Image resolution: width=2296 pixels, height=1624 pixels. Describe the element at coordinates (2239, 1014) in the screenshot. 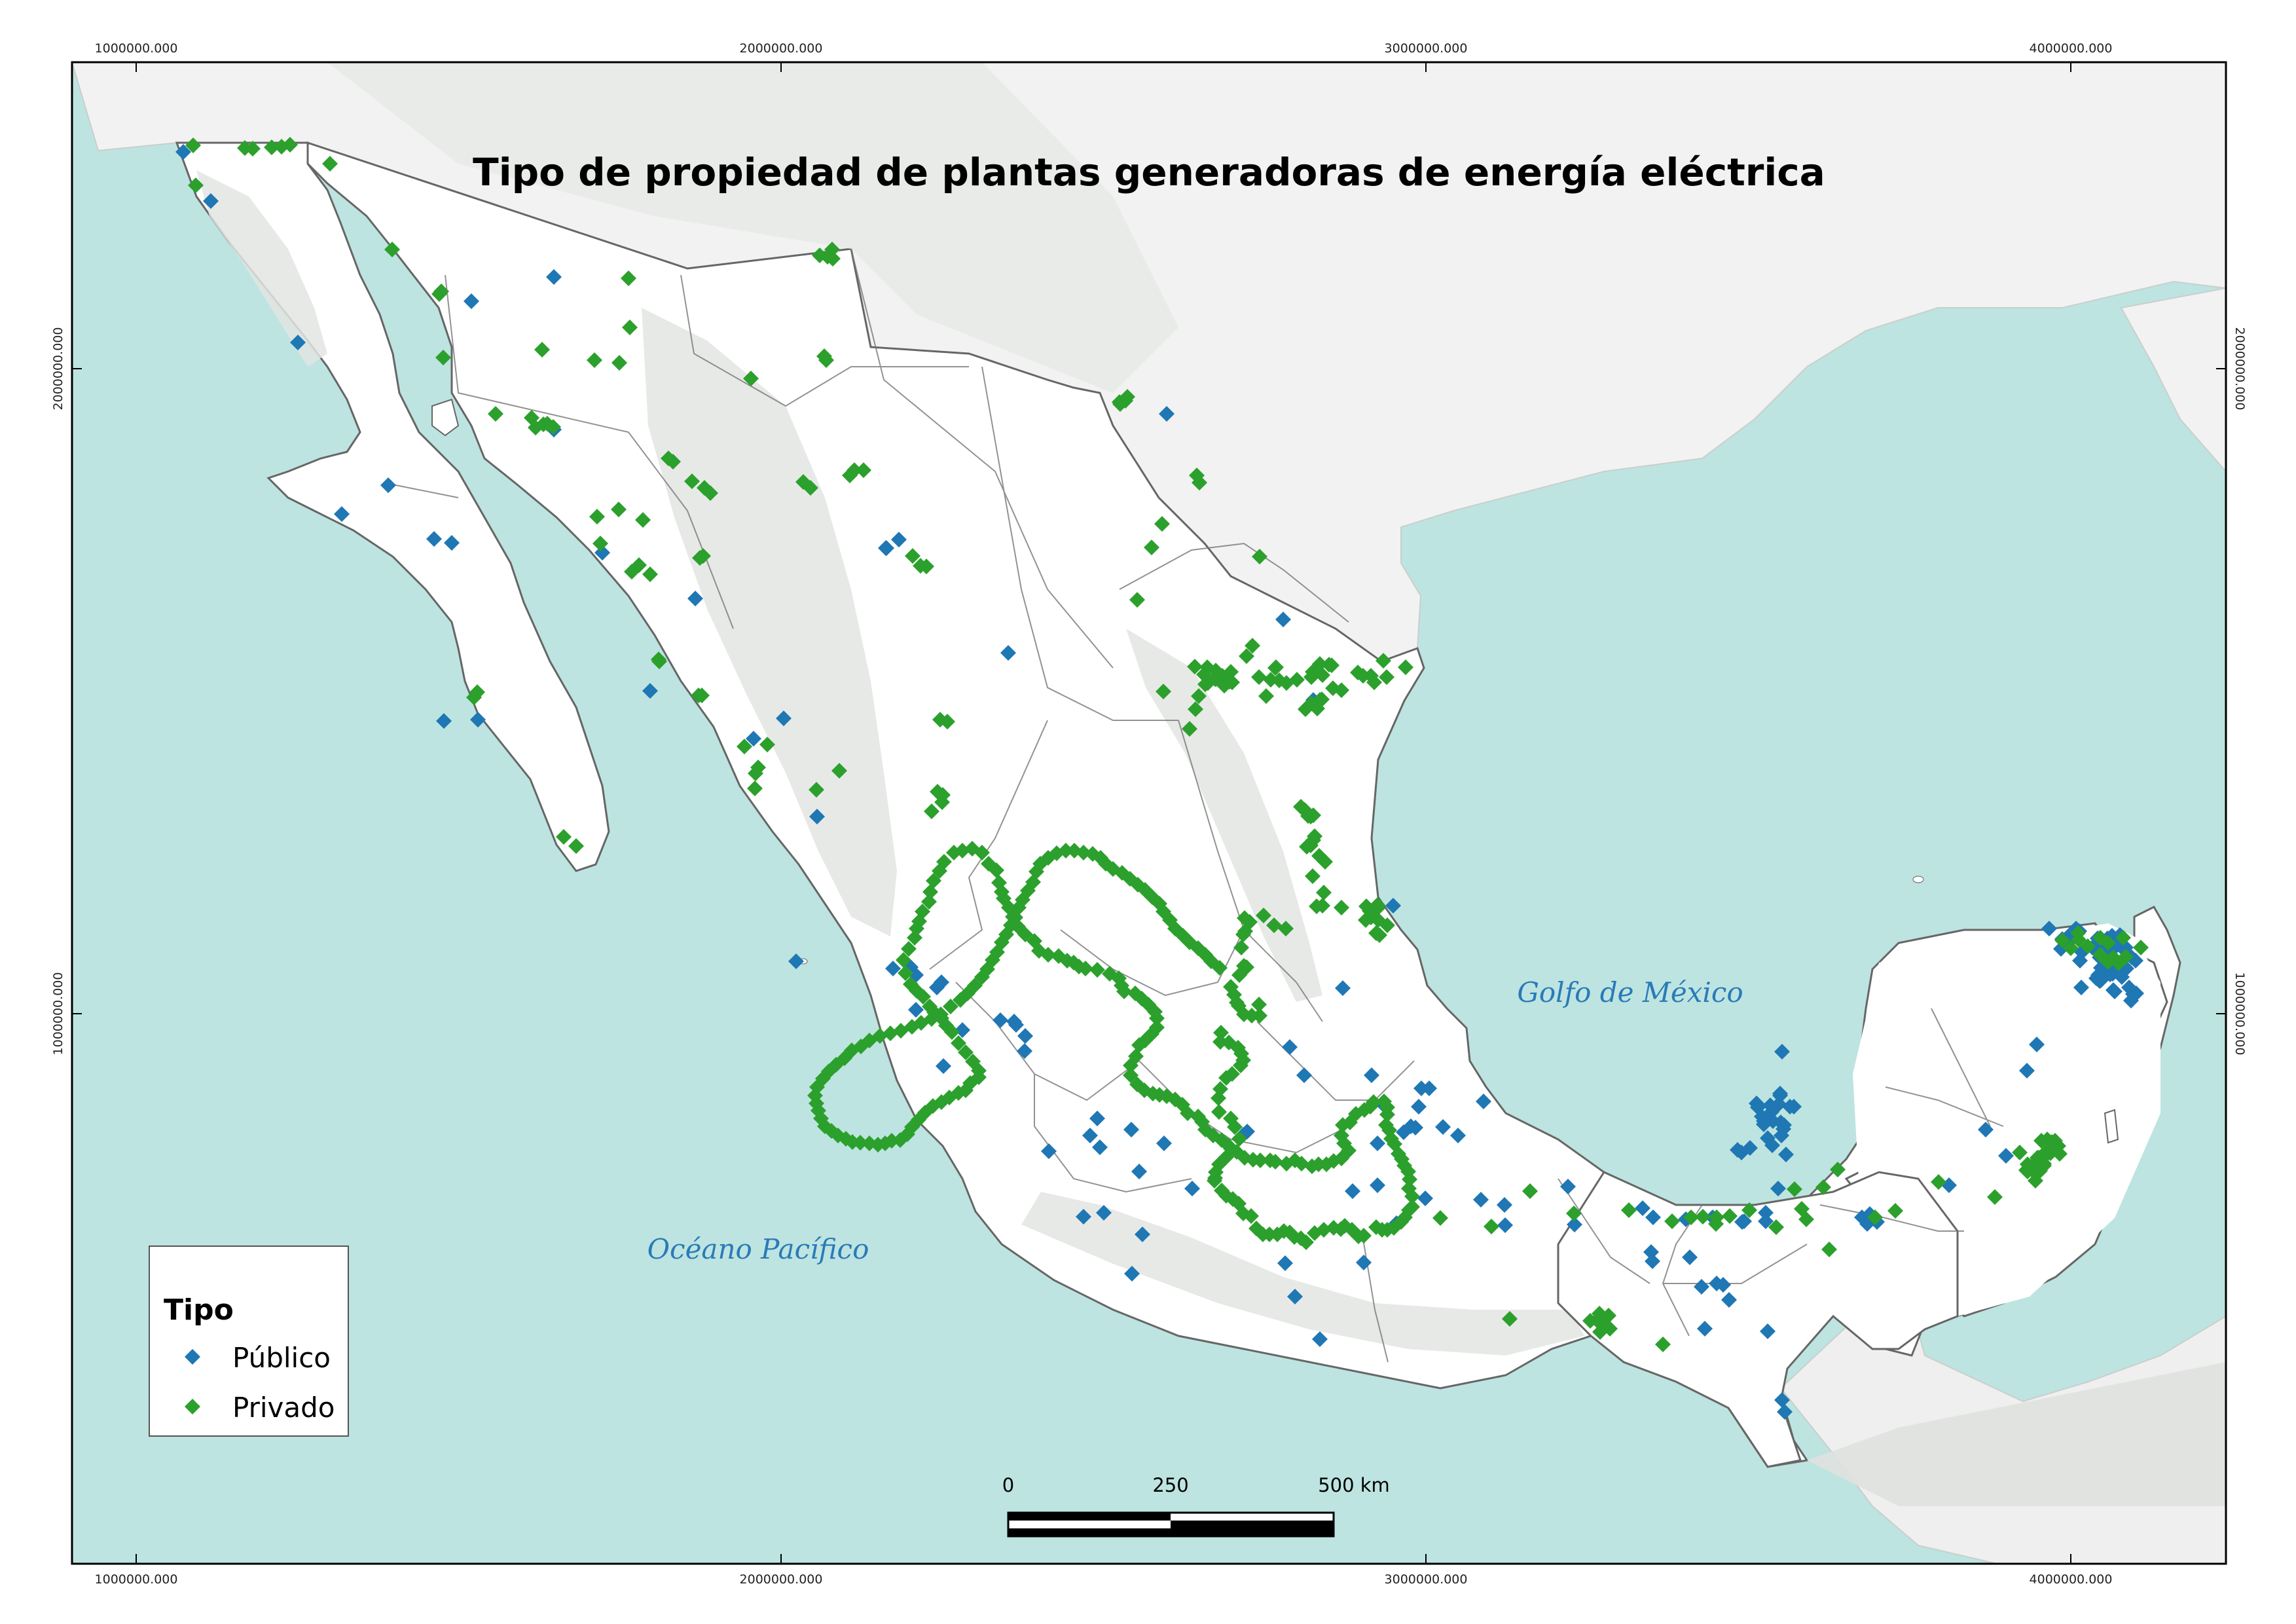

I see `grid-label-right-2: 1000000.000` at that location.